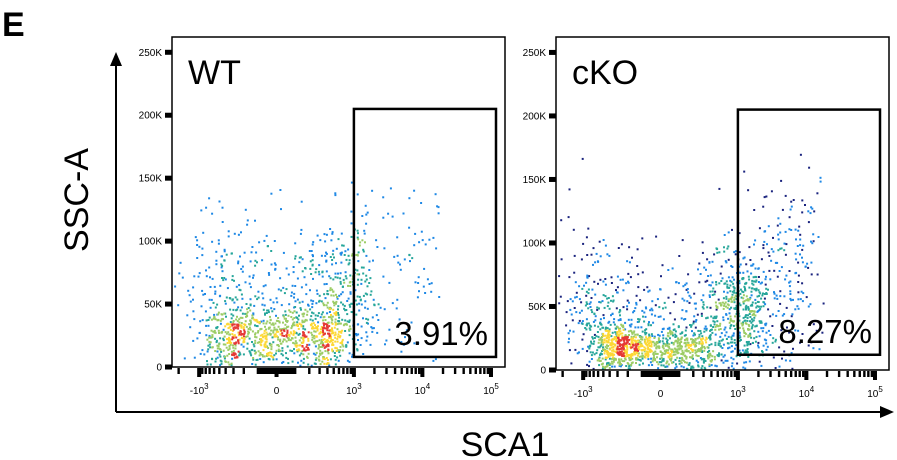 This screenshot has width=897, height=460. Describe the element at coordinates (505, 443) in the screenshot. I see `x-axis-title: SCA1` at that location.